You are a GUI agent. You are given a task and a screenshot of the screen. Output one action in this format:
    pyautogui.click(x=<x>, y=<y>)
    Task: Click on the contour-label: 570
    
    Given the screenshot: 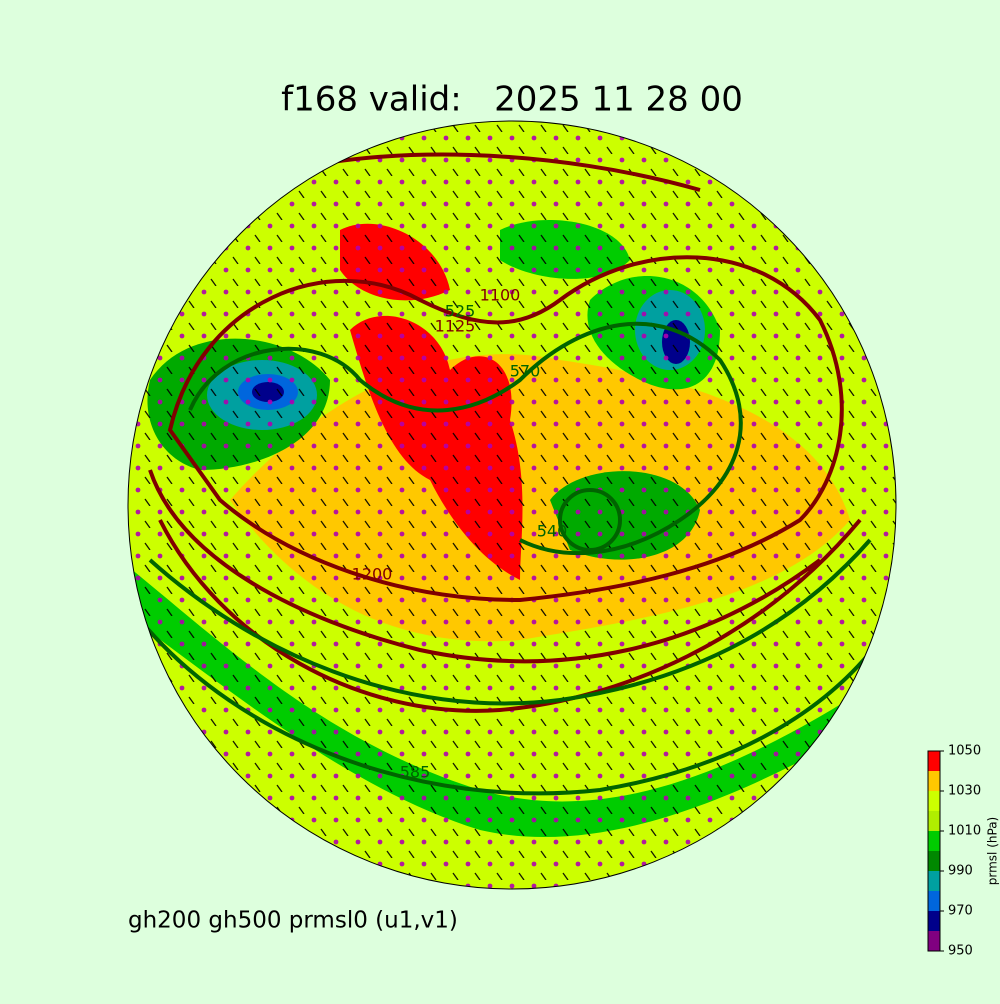 What is the action you would take?
    pyautogui.click(x=525, y=371)
    